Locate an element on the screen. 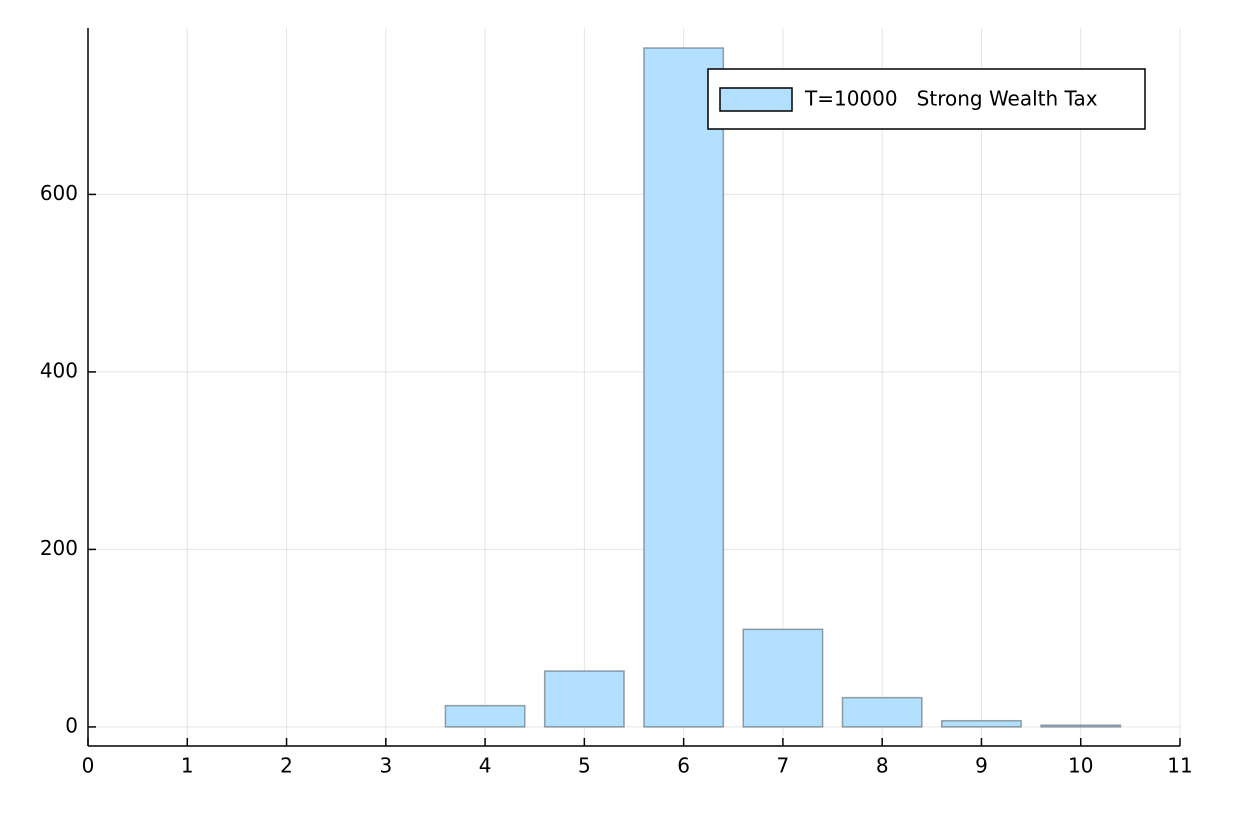 This screenshot has height=818, width=1240. x-tick-label: 4 is located at coordinates (485, 766).